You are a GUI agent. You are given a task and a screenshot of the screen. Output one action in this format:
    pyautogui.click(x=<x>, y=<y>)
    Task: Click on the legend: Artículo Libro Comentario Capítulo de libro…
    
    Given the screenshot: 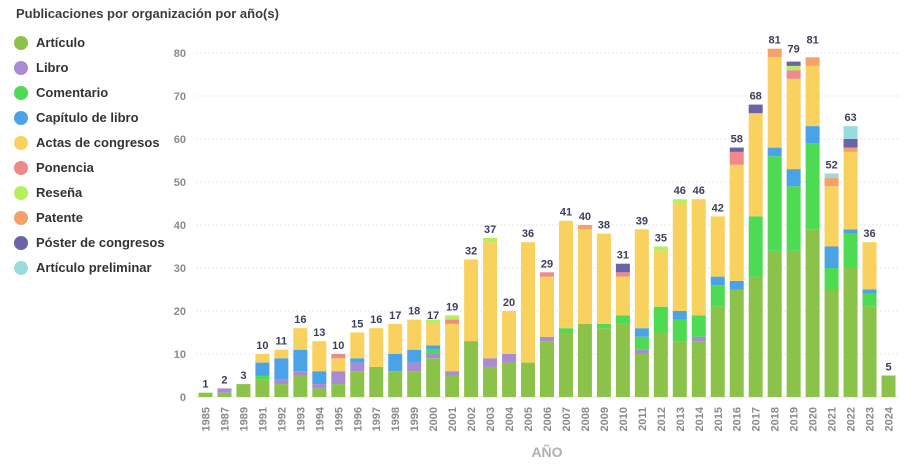 What is the action you would take?
    pyautogui.click(x=89, y=155)
    